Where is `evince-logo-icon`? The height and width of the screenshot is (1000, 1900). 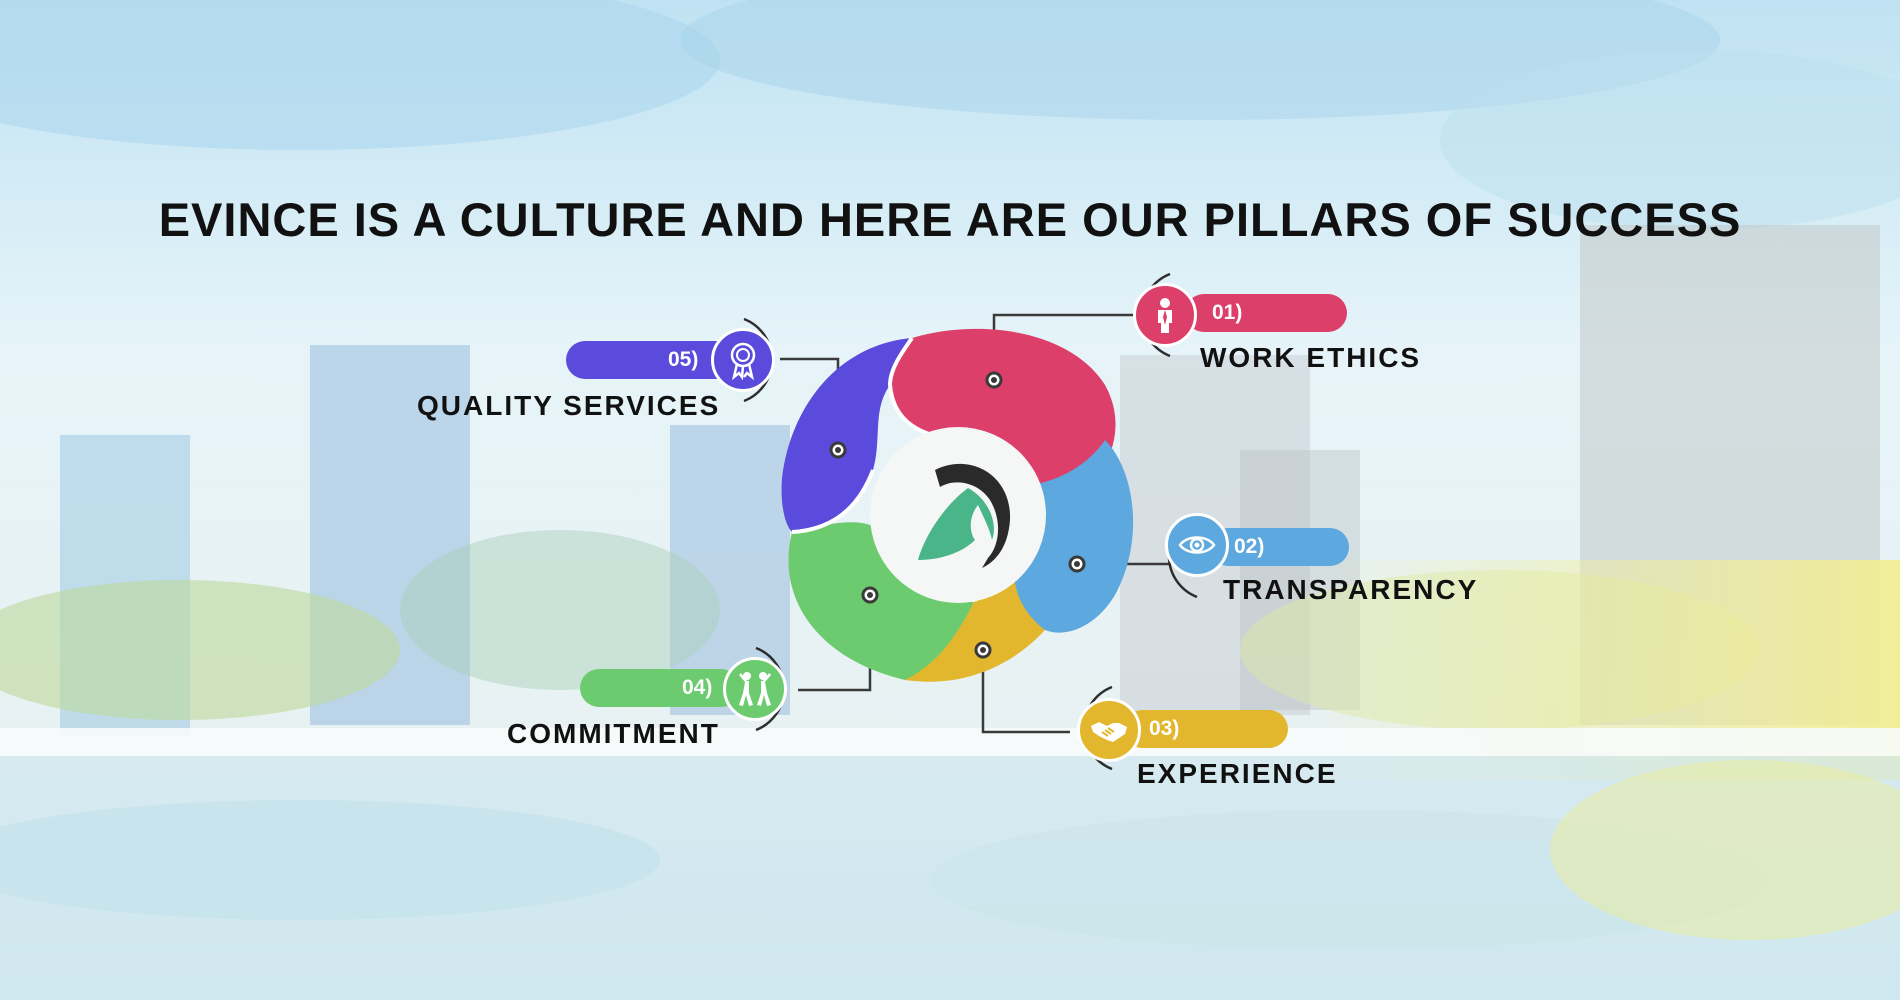
evince-logo-icon is located at coordinates (964, 515).